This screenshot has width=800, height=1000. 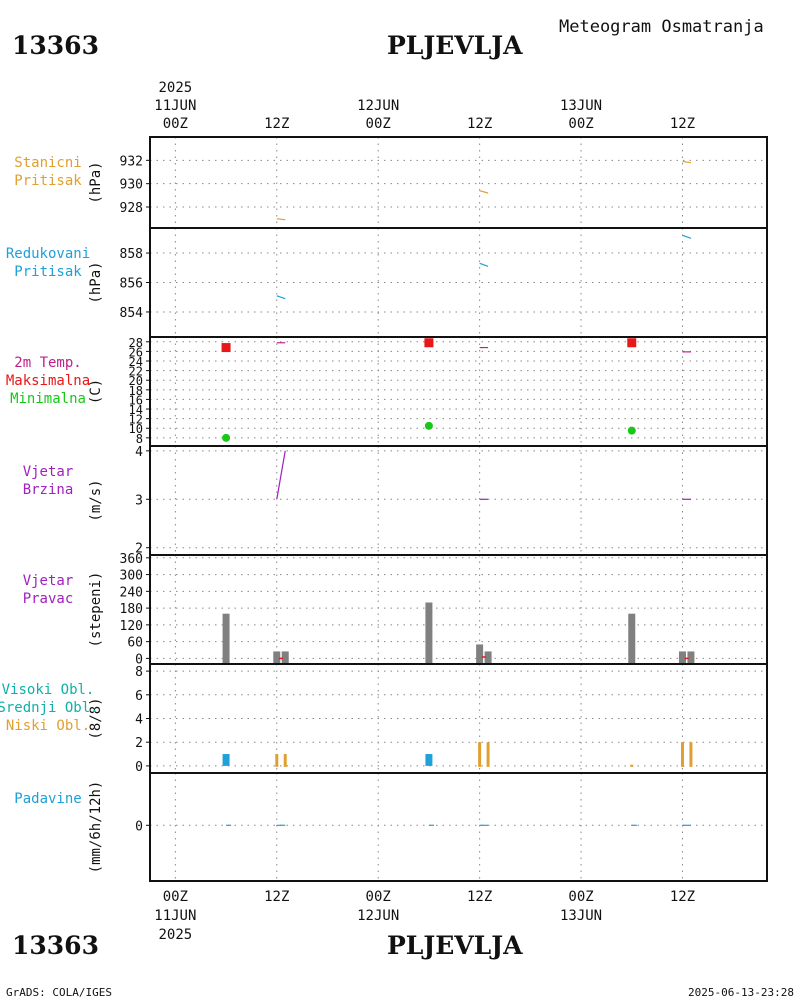 I want to click on y-tick-label: 360, so click(x=131, y=559).